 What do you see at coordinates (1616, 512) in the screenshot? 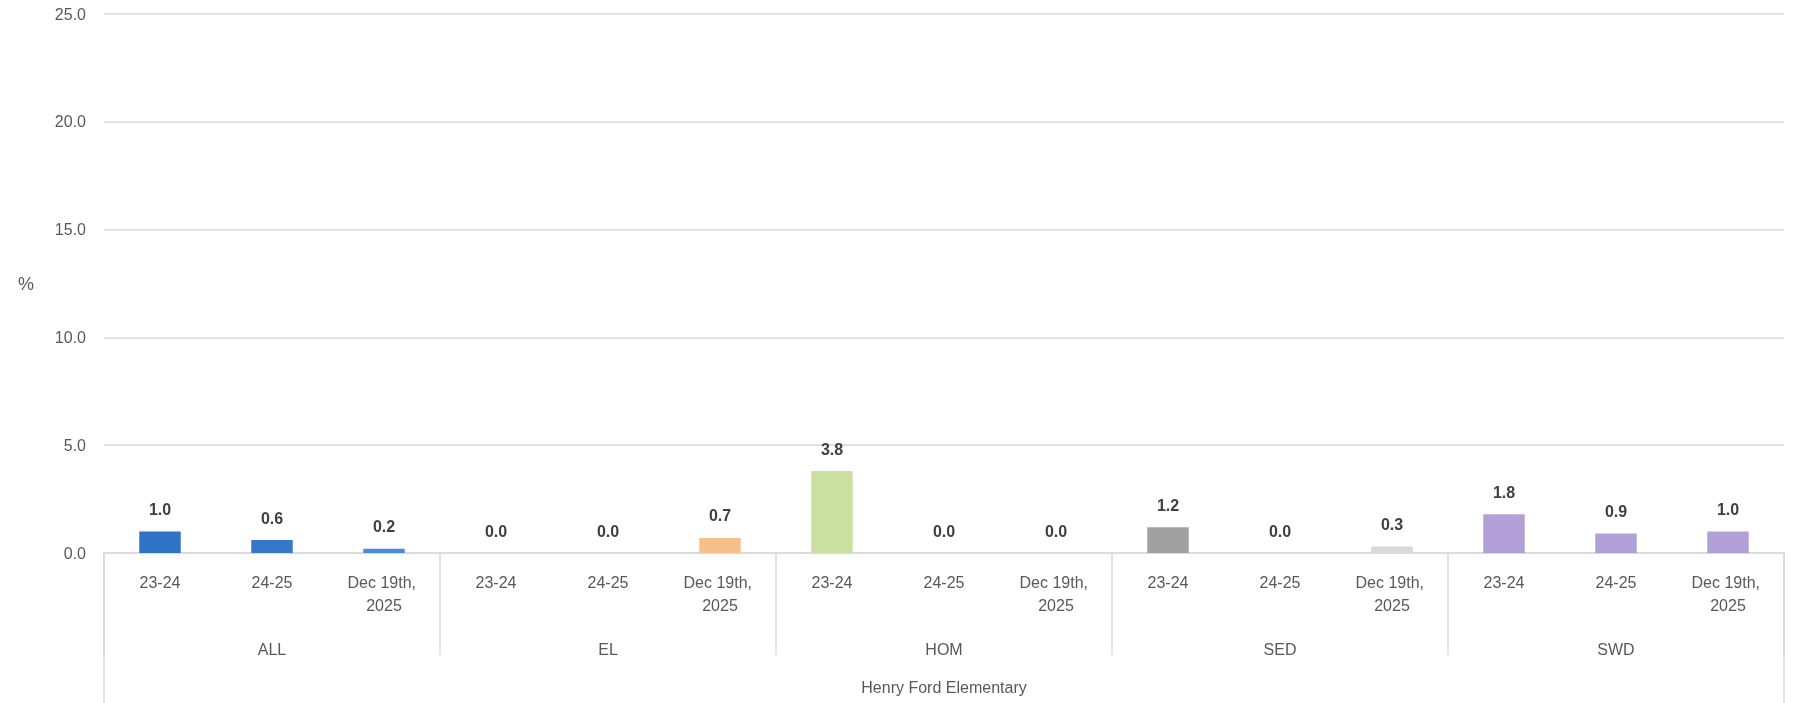
I see `data-label: 0.9` at bounding box center [1616, 512].